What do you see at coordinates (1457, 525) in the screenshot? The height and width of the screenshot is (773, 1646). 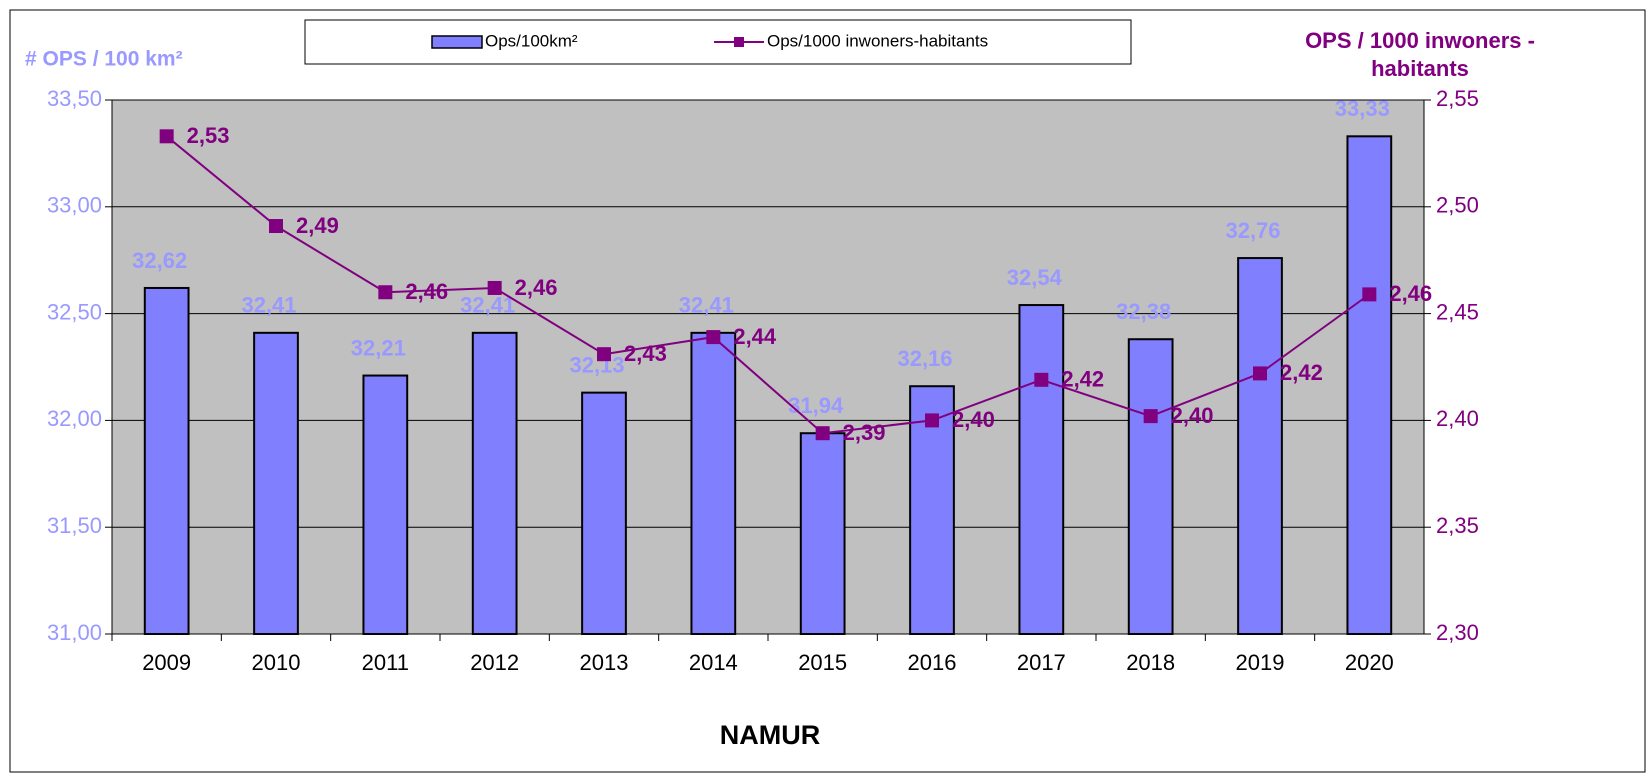 I see `y2-tick-label: 2,35` at bounding box center [1457, 525].